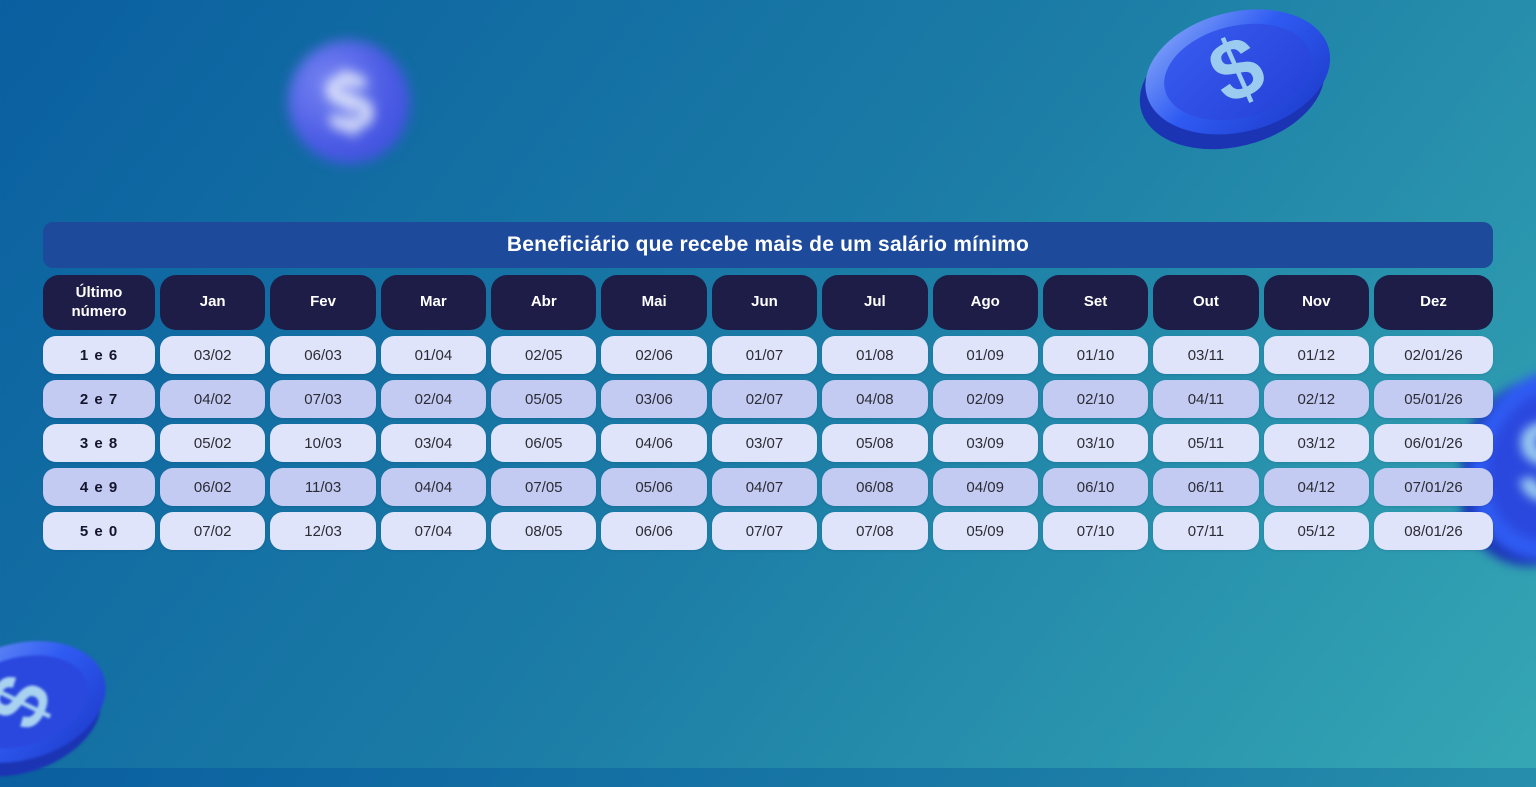  Describe the element at coordinates (654, 531) in the screenshot. I see `date-cell: 06/06` at that location.